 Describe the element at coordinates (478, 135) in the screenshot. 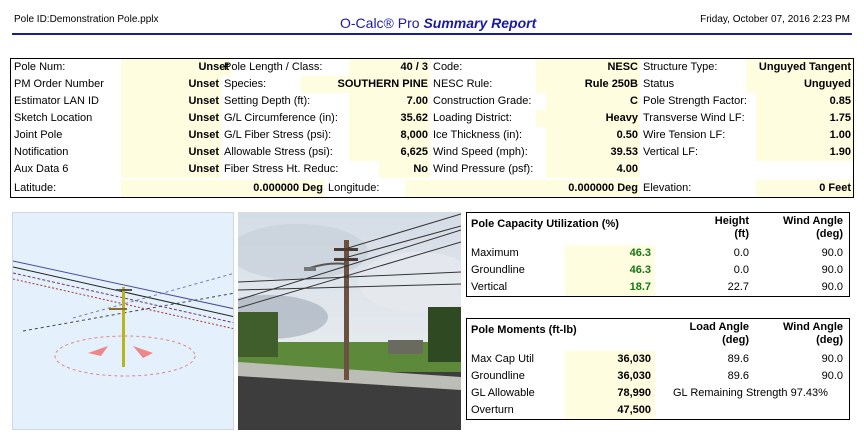

I see `info-label: Ice Thickness (in):` at that location.